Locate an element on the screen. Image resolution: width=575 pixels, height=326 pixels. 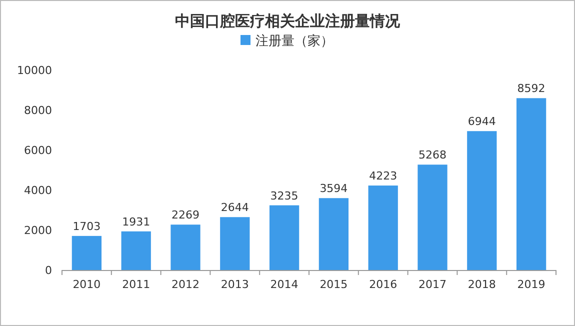
data-label: 3235 is located at coordinates (284, 195).